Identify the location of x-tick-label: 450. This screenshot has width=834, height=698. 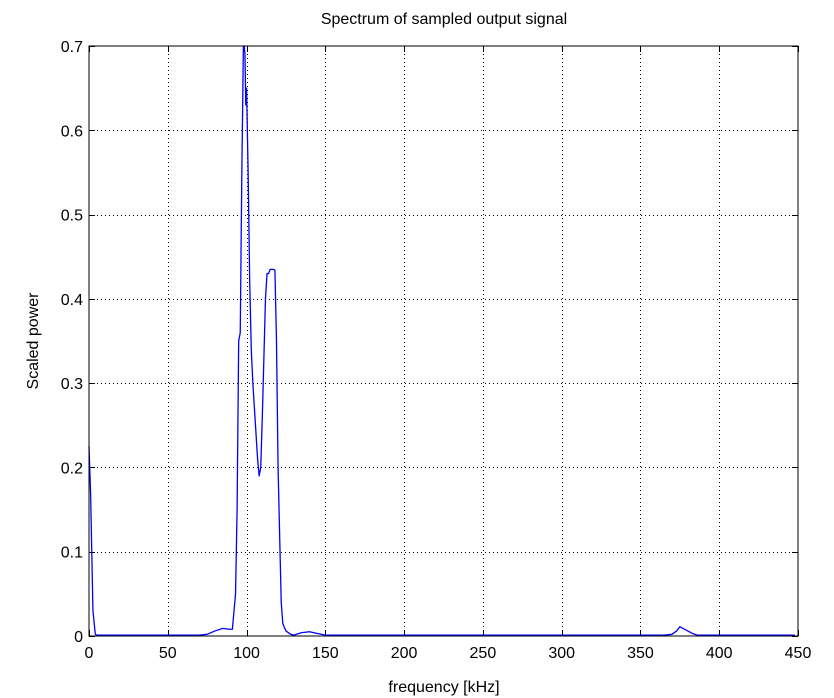
(798, 653).